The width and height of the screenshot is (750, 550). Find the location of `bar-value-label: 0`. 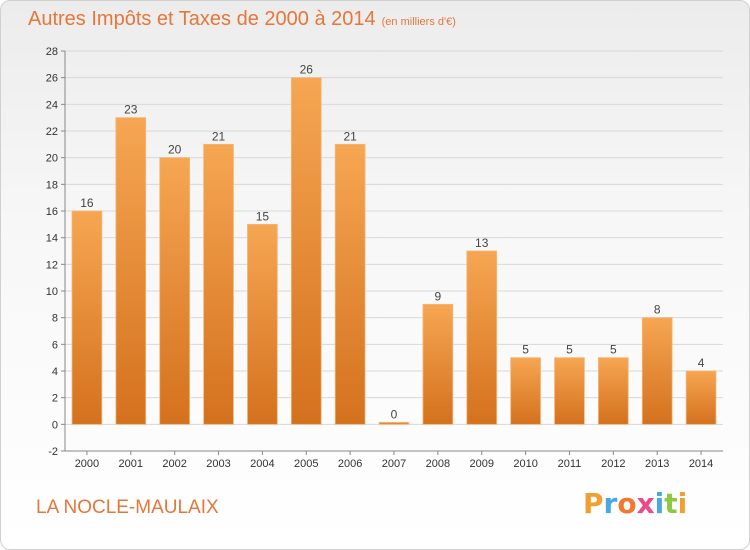

bar-value-label: 0 is located at coordinates (394, 414).